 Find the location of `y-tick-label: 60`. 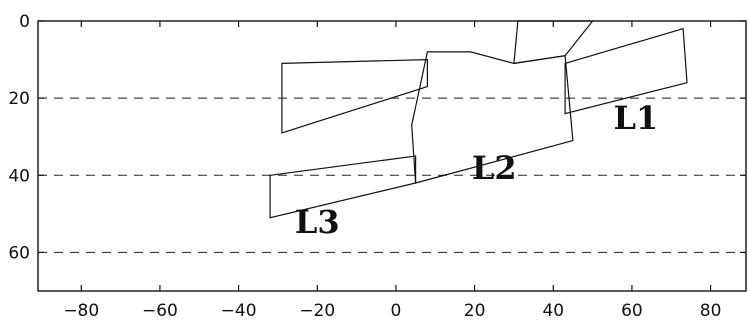

y-tick-label: 60 is located at coordinates (19, 253).